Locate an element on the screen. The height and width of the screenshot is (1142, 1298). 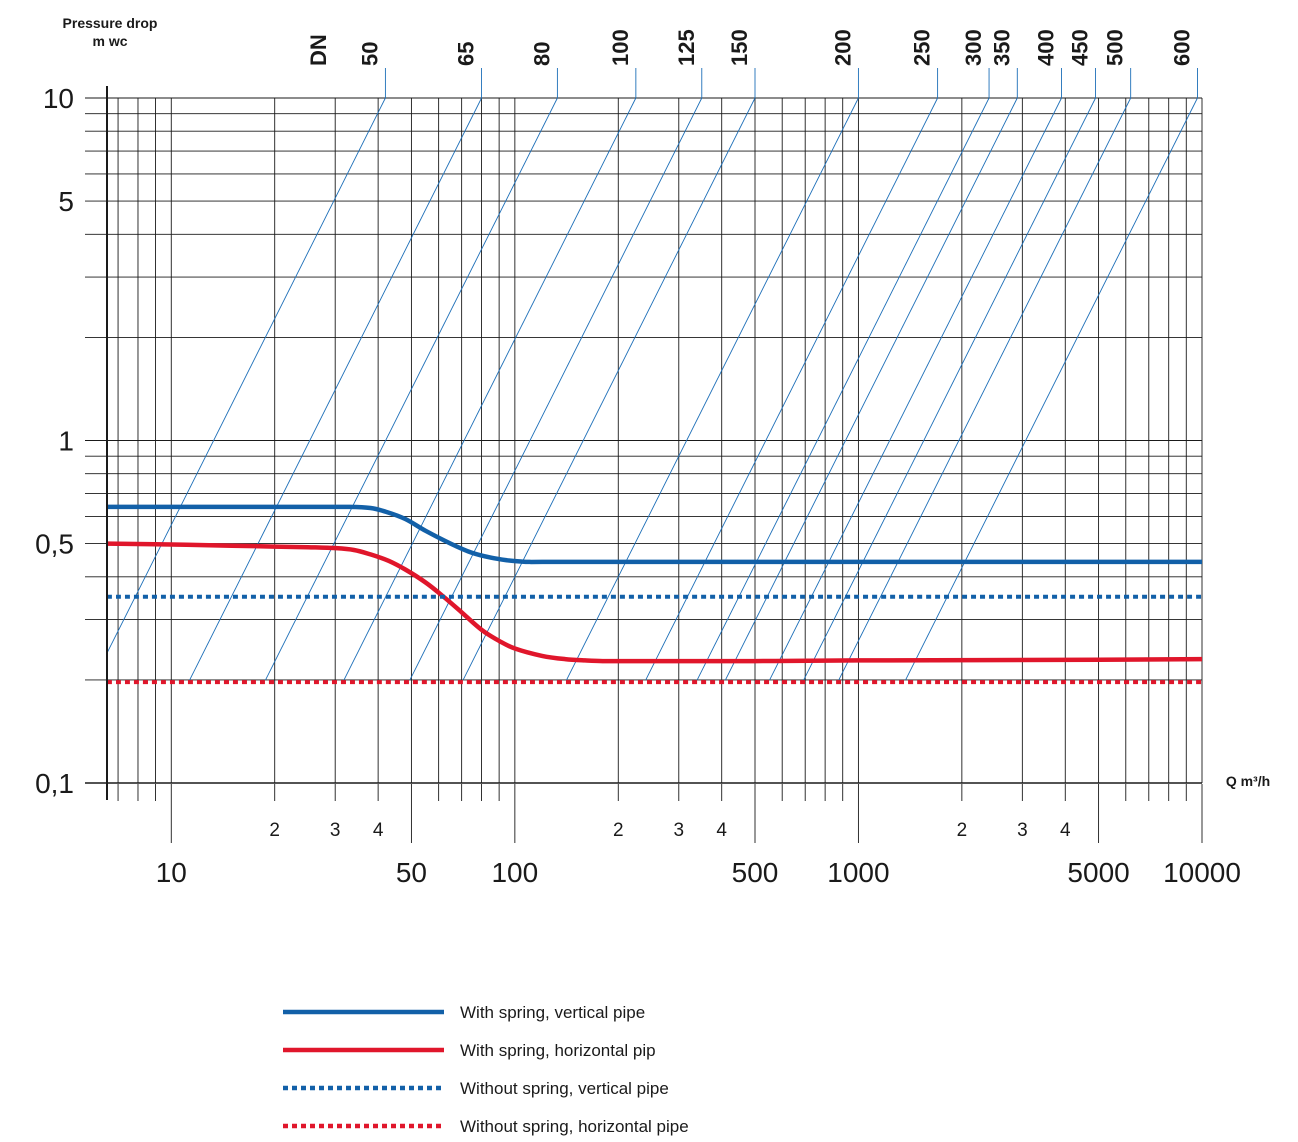
dn-tick-label: 150 is located at coordinates (739, 47).